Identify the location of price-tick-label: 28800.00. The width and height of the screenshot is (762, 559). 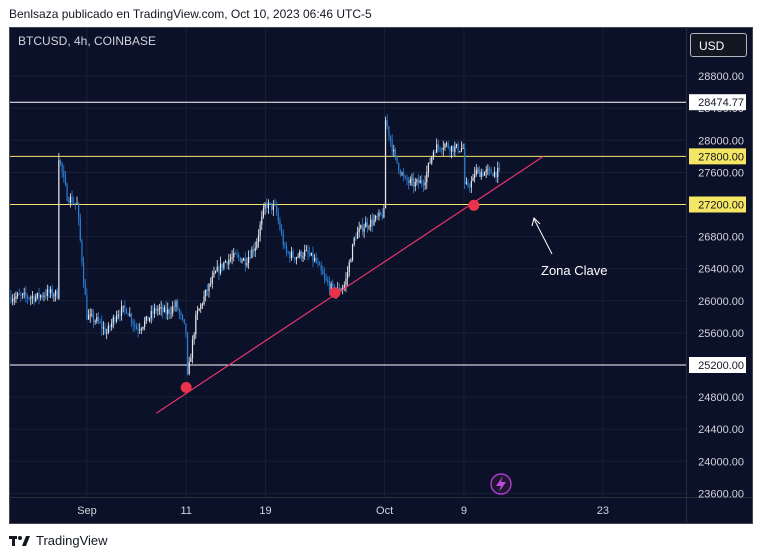
(721, 77).